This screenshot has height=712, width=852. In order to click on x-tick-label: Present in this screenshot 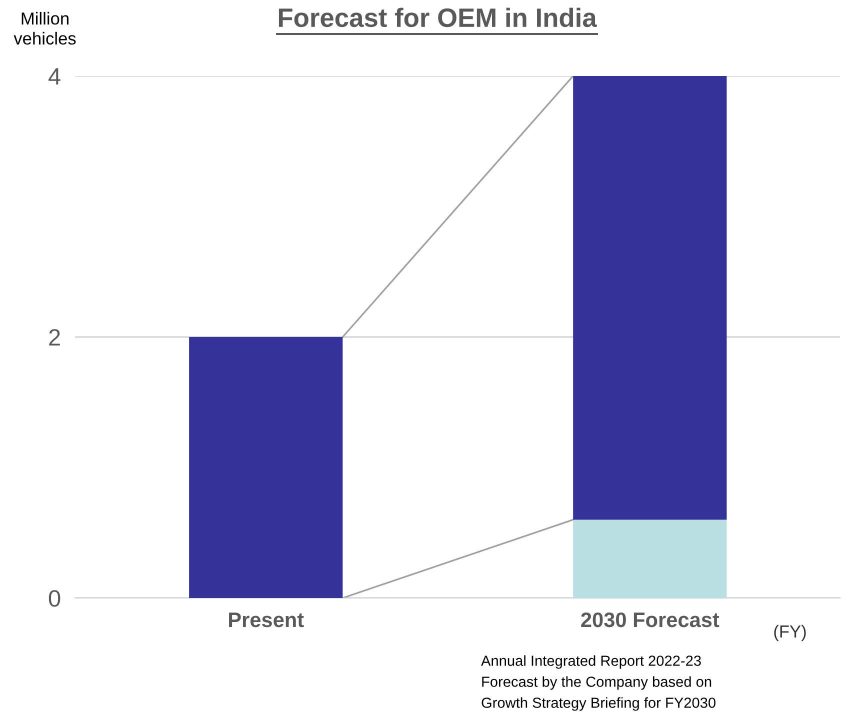, I will do `click(266, 620)`.